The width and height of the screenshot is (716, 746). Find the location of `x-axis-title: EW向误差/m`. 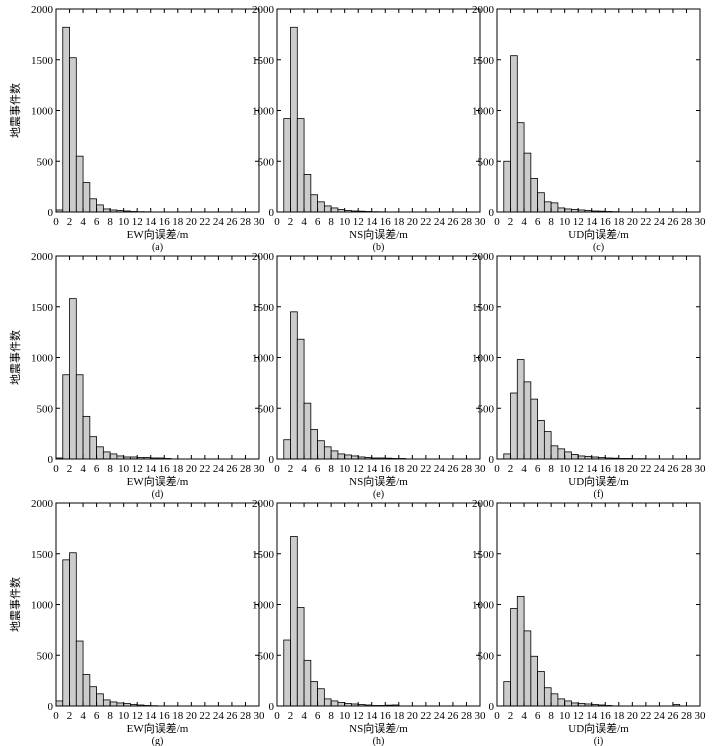

x-axis-title: EW向误差/m is located at coordinates (158, 234).